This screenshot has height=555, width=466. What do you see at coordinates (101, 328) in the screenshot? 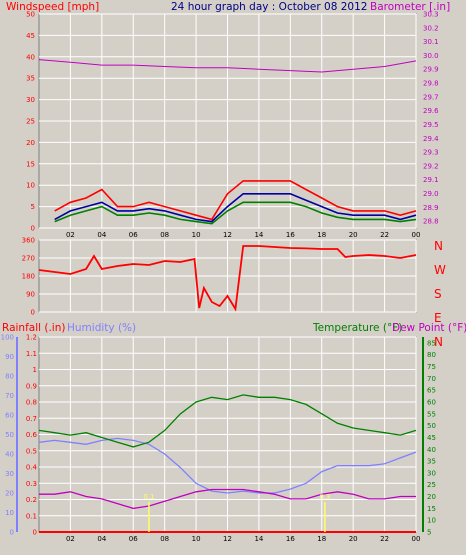
I see `humidity-label: Humidity (%)` at bounding box center [101, 328].